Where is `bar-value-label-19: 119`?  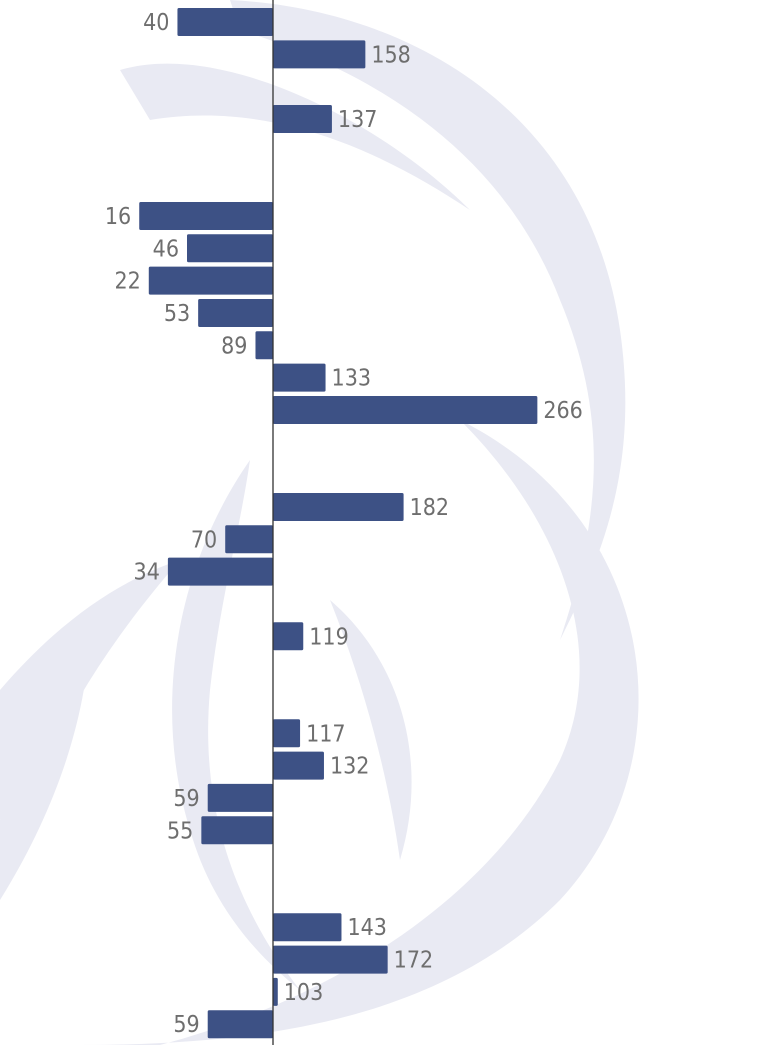
bar-value-label-19: 119 is located at coordinates (329, 637).